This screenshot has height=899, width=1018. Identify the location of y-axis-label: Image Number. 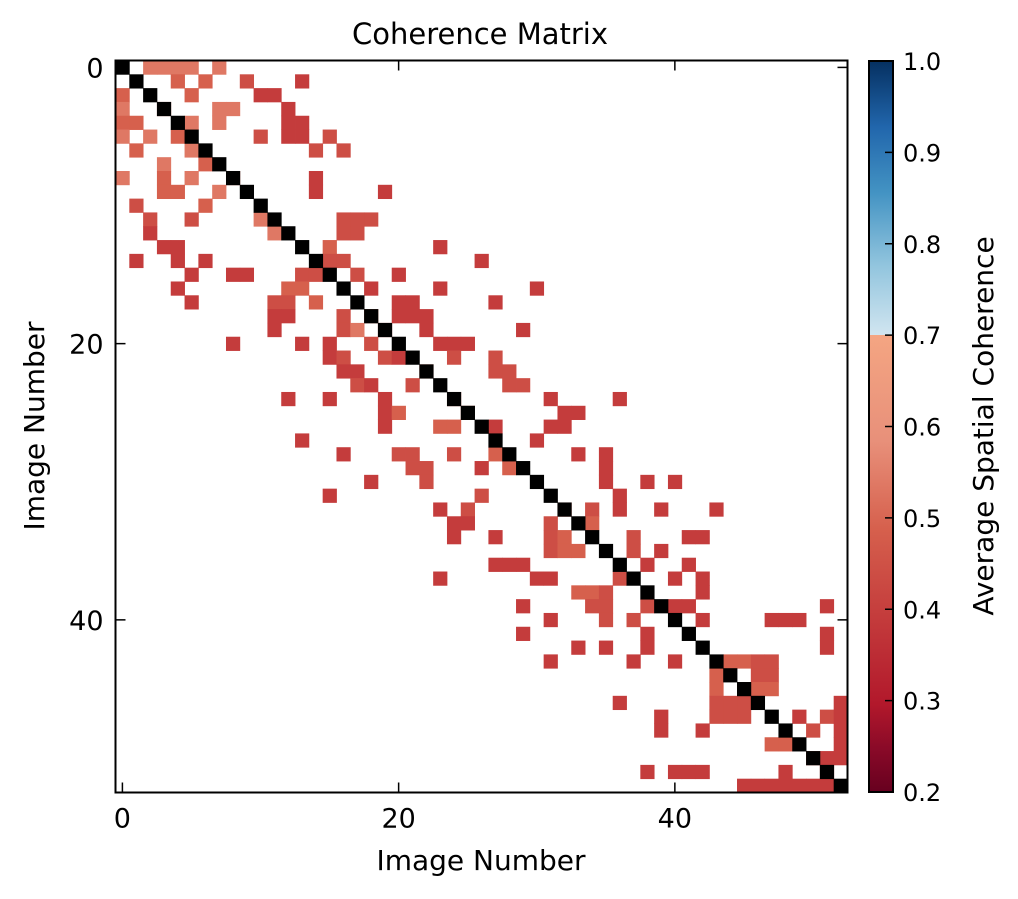
(34, 426).